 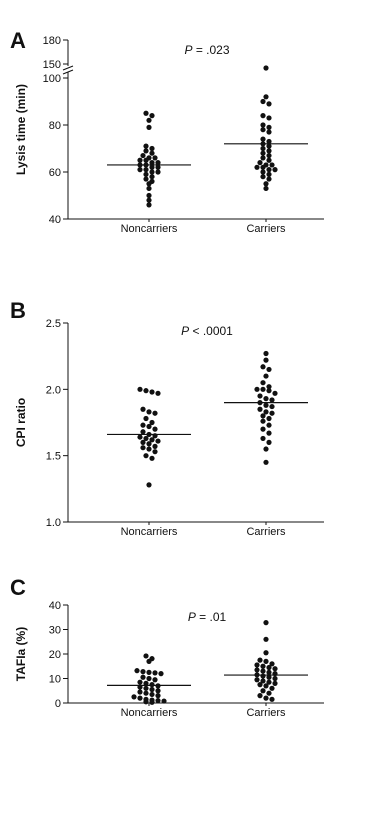 I want to click on p-value-text: = .023, so click(x=210, y=50).